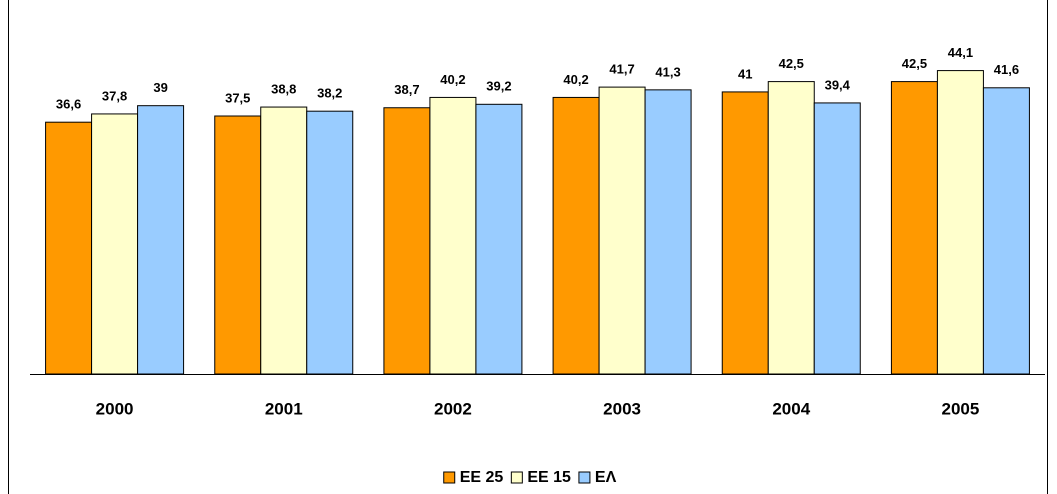  What do you see at coordinates (621, 69) in the screenshot?
I see `data-label: 41,7` at bounding box center [621, 69].